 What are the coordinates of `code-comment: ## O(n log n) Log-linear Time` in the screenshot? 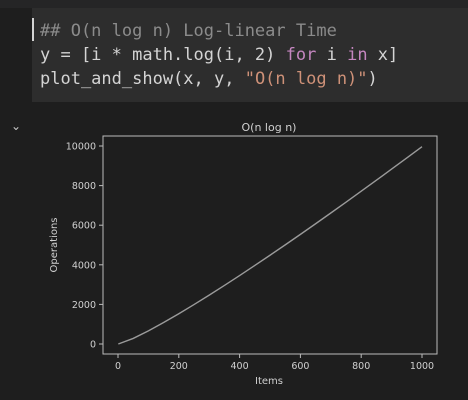 It's located at (188, 31).